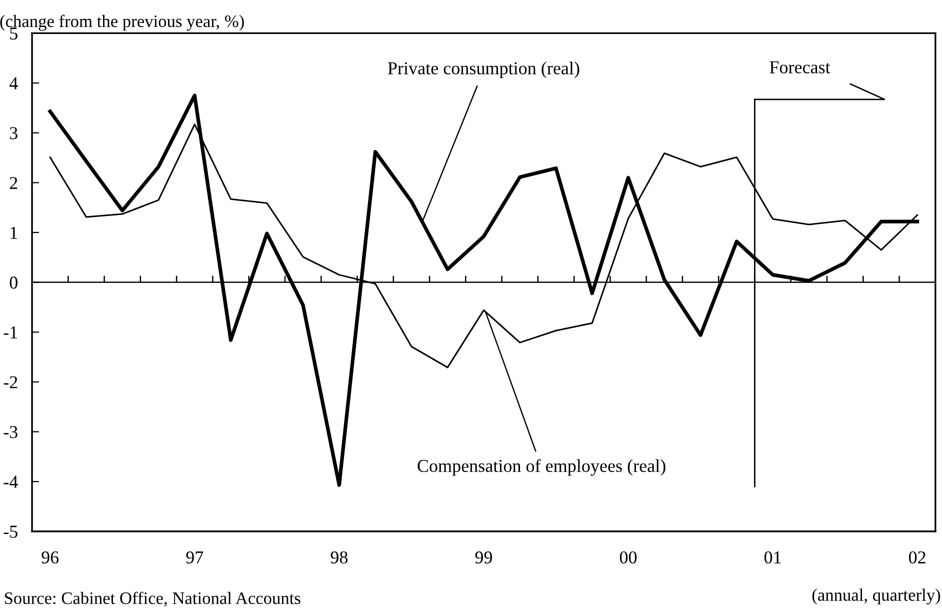 This screenshot has width=942, height=615. Describe the element at coordinates (800, 67) in the screenshot. I see `ref-line-label: Forecast` at that location.